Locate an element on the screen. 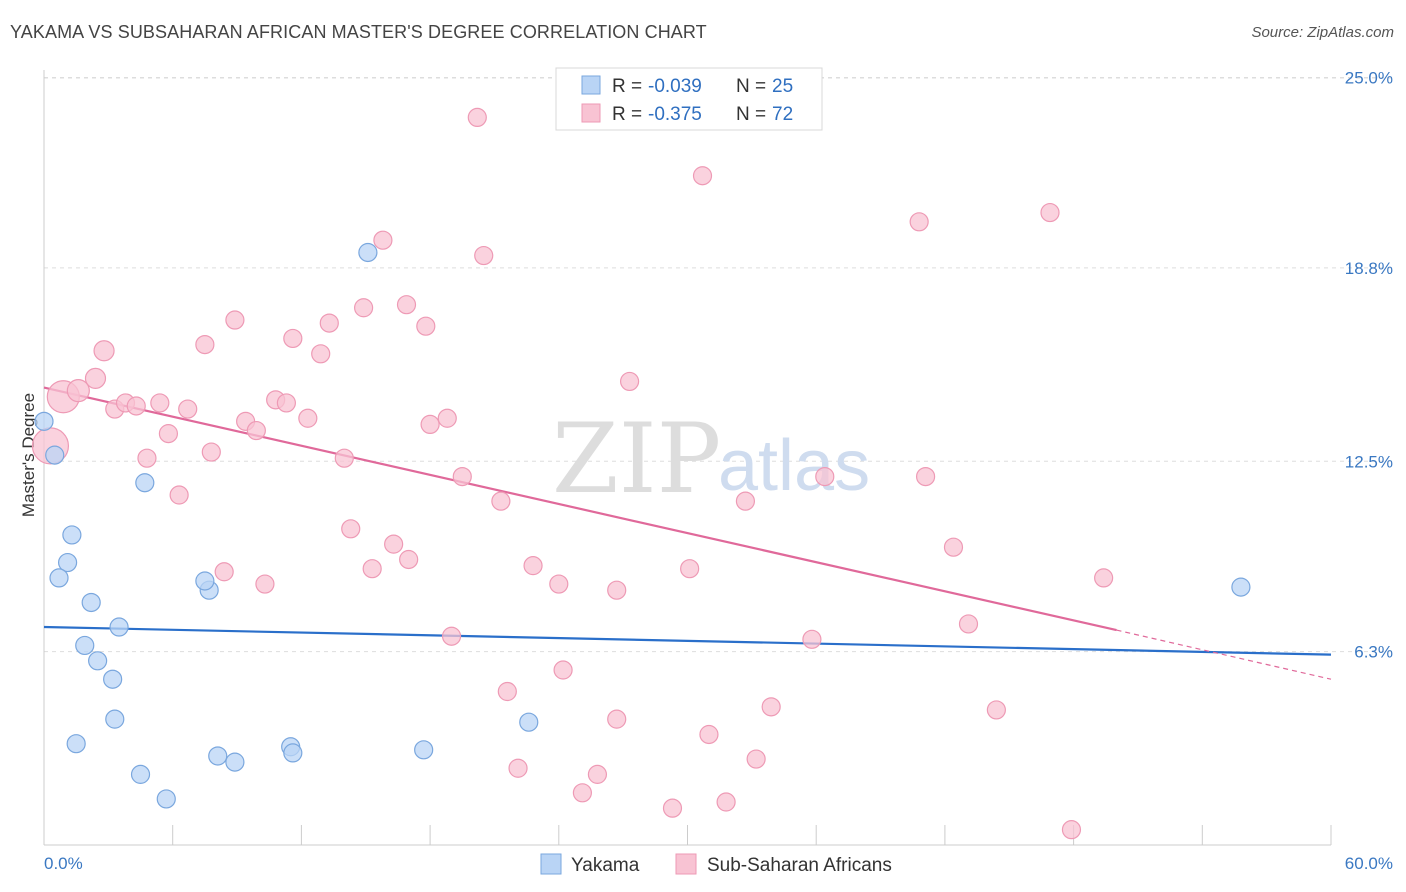  series-legend-swatch-subsaharan is located at coordinates (686, 864).